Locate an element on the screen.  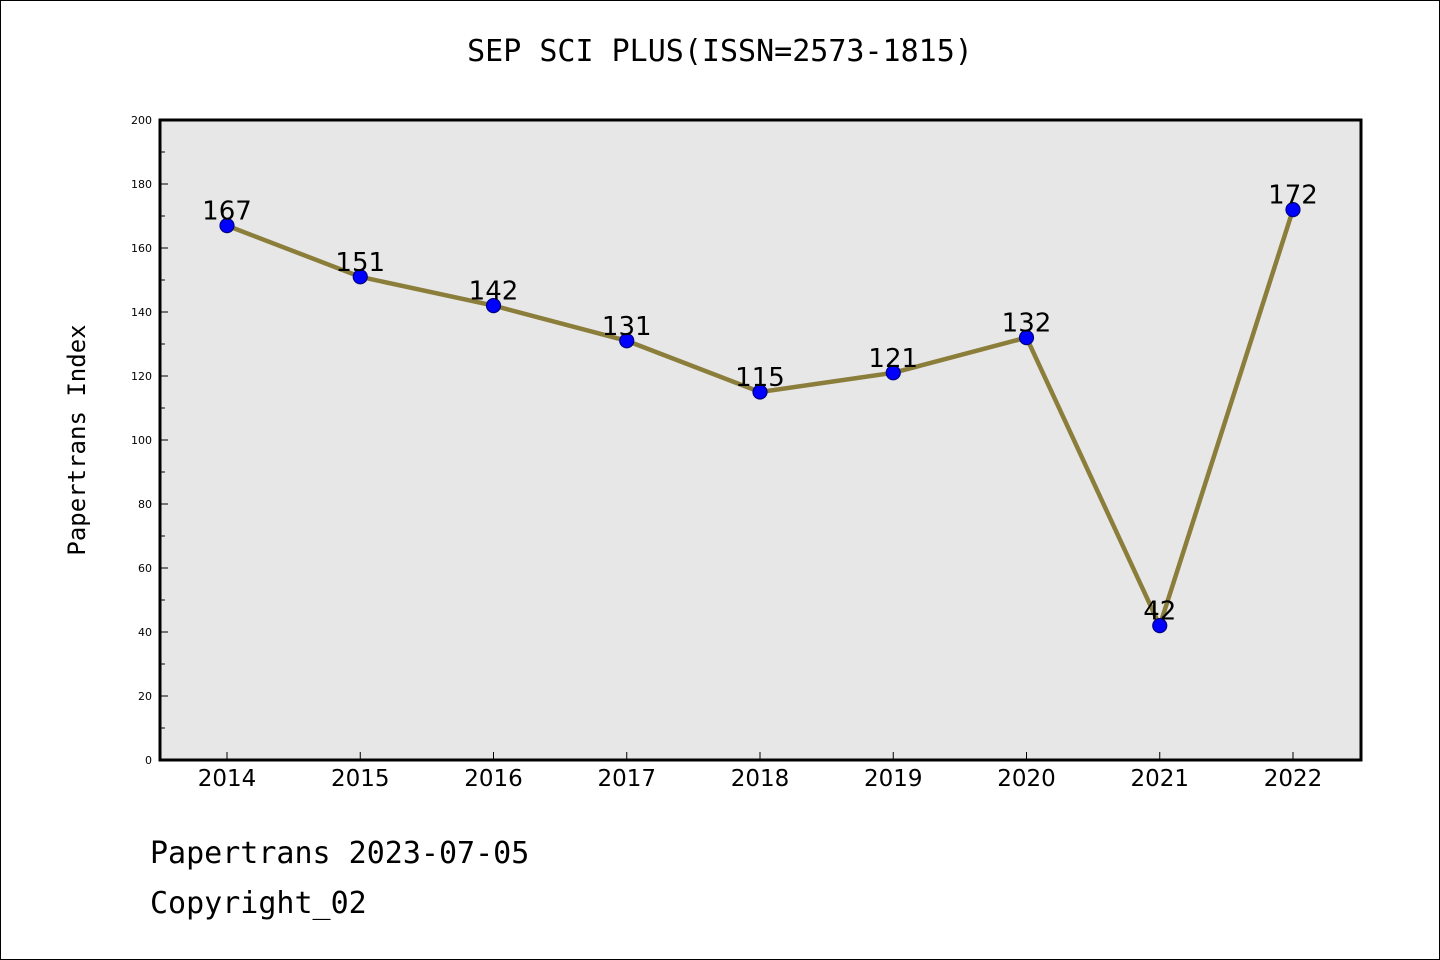
x-tick-label: 2021 is located at coordinates (1159, 779).